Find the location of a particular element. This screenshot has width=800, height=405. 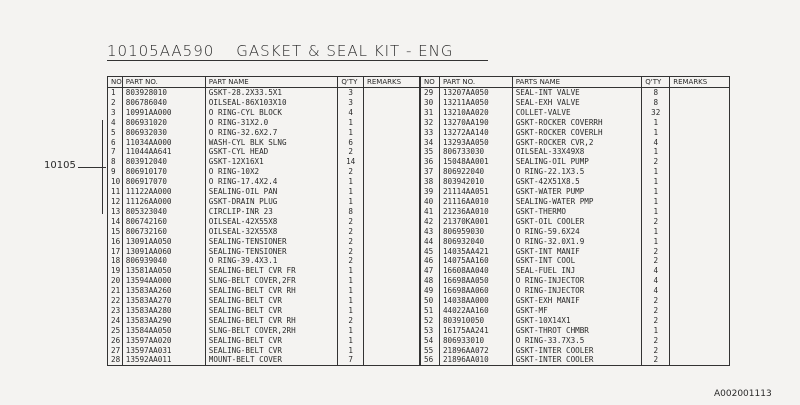

col-no-cell: 6 is located at coordinates (115, 142).